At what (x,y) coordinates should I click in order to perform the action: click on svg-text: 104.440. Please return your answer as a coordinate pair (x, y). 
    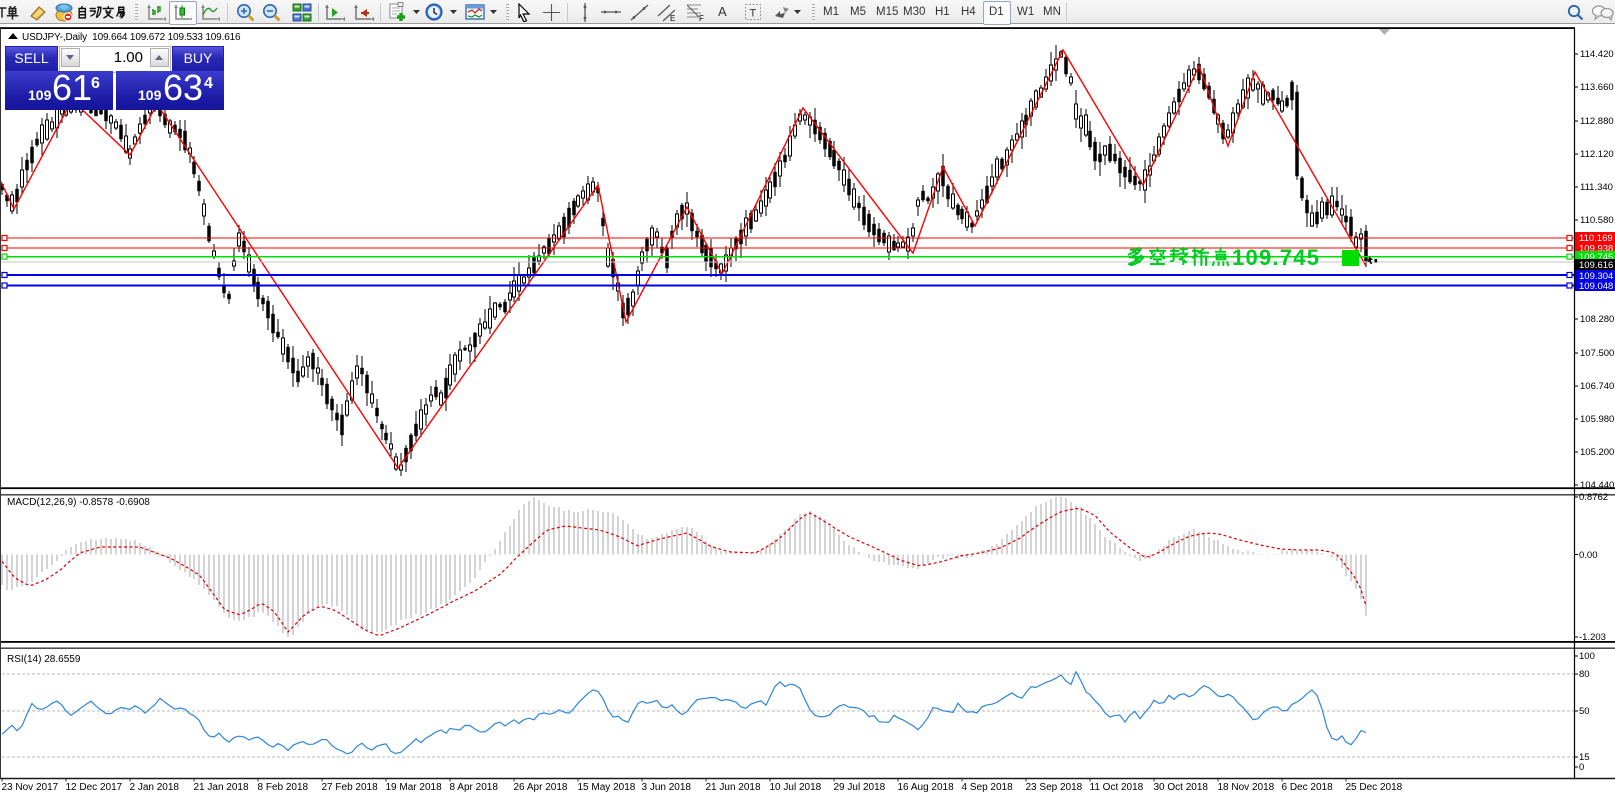
    Looking at the image, I should click on (1597, 485).